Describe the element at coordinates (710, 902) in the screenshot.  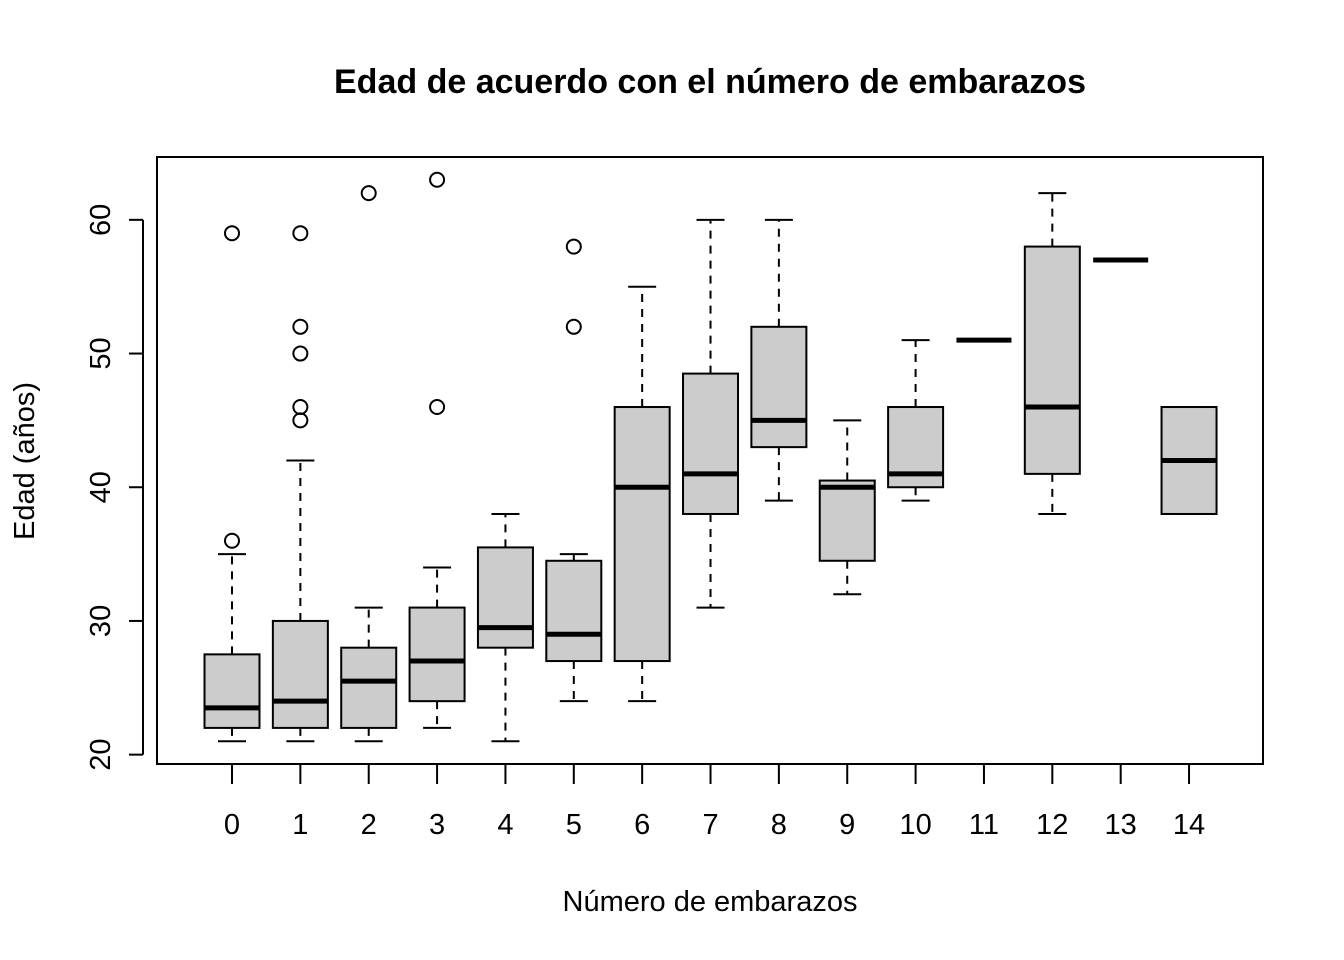
I see `x-axis-label: Número de embarazos` at that location.